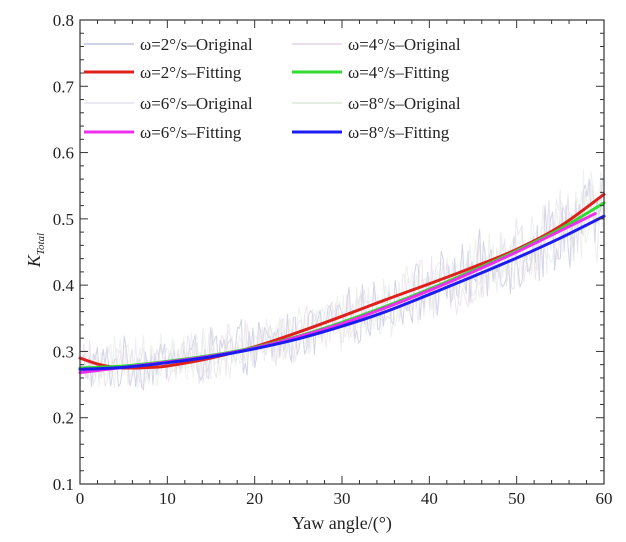  What do you see at coordinates (63, 351) in the screenshot?
I see `y-tick-label: 0.3` at bounding box center [63, 351].